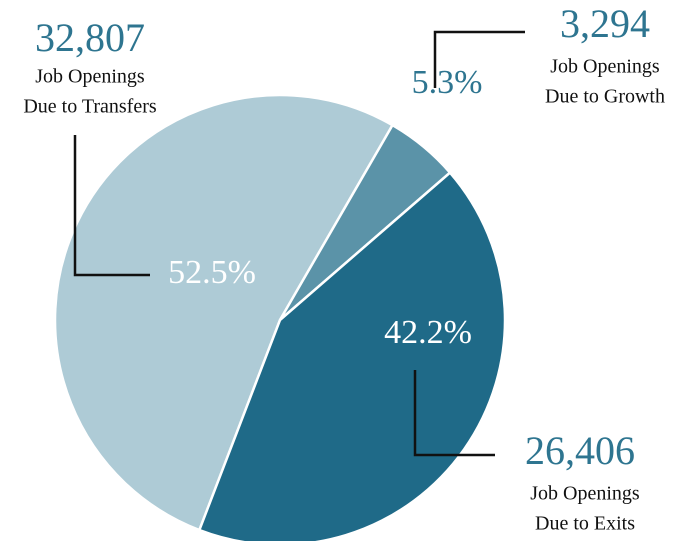  Describe the element at coordinates (585, 524) in the screenshot. I see `category-label: Due to Exits` at that location.